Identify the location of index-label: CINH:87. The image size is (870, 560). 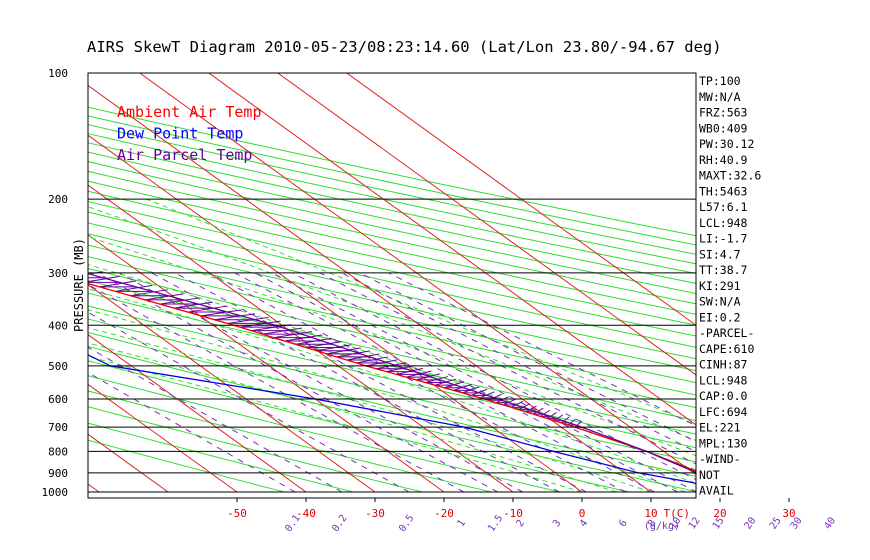
(723, 365).